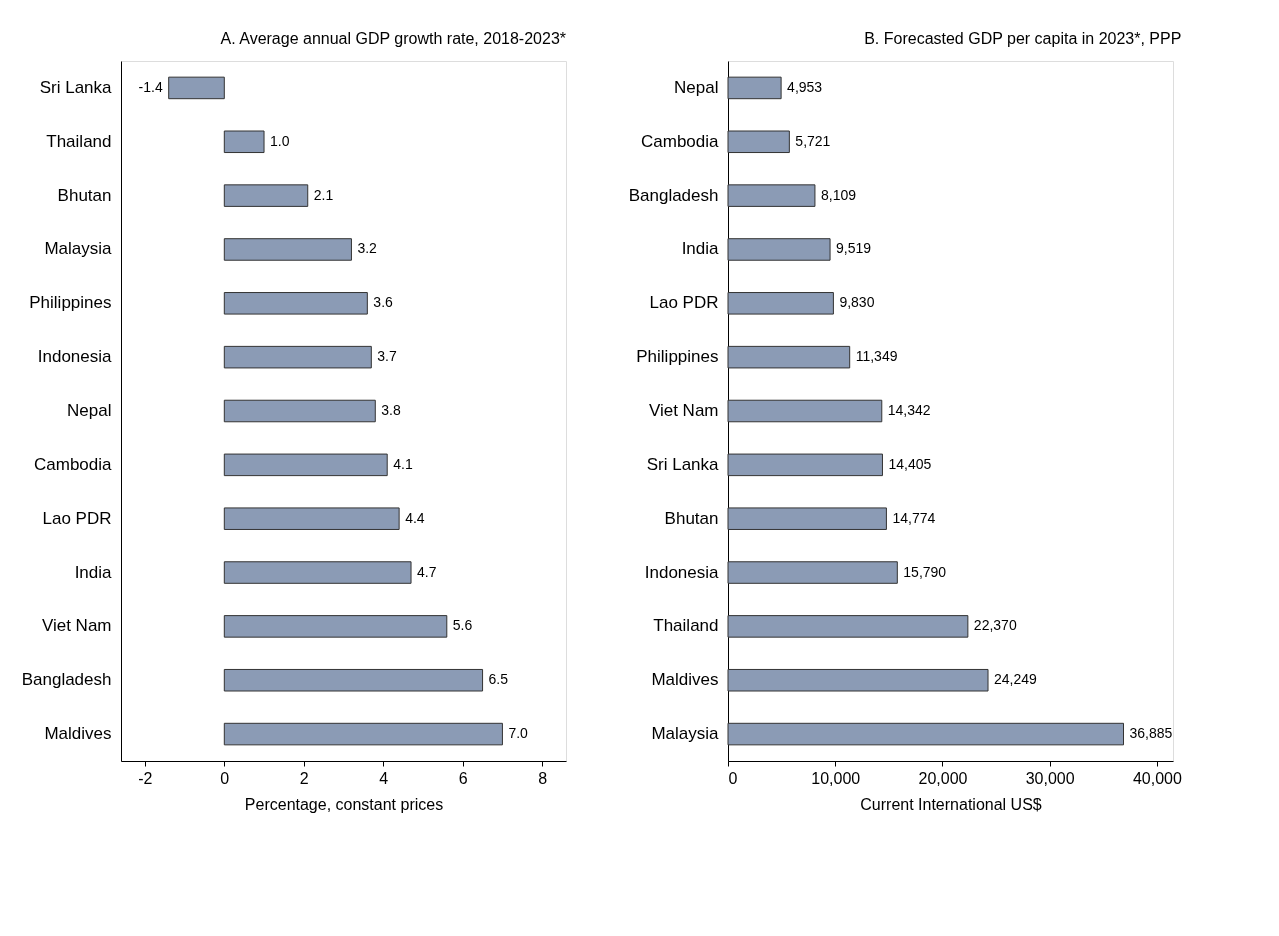 The image size is (1279, 936). What do you see at coordinates (914, 517) in the screenshot?
I see `data-label: 14,774` at bounding box center [914, 517].